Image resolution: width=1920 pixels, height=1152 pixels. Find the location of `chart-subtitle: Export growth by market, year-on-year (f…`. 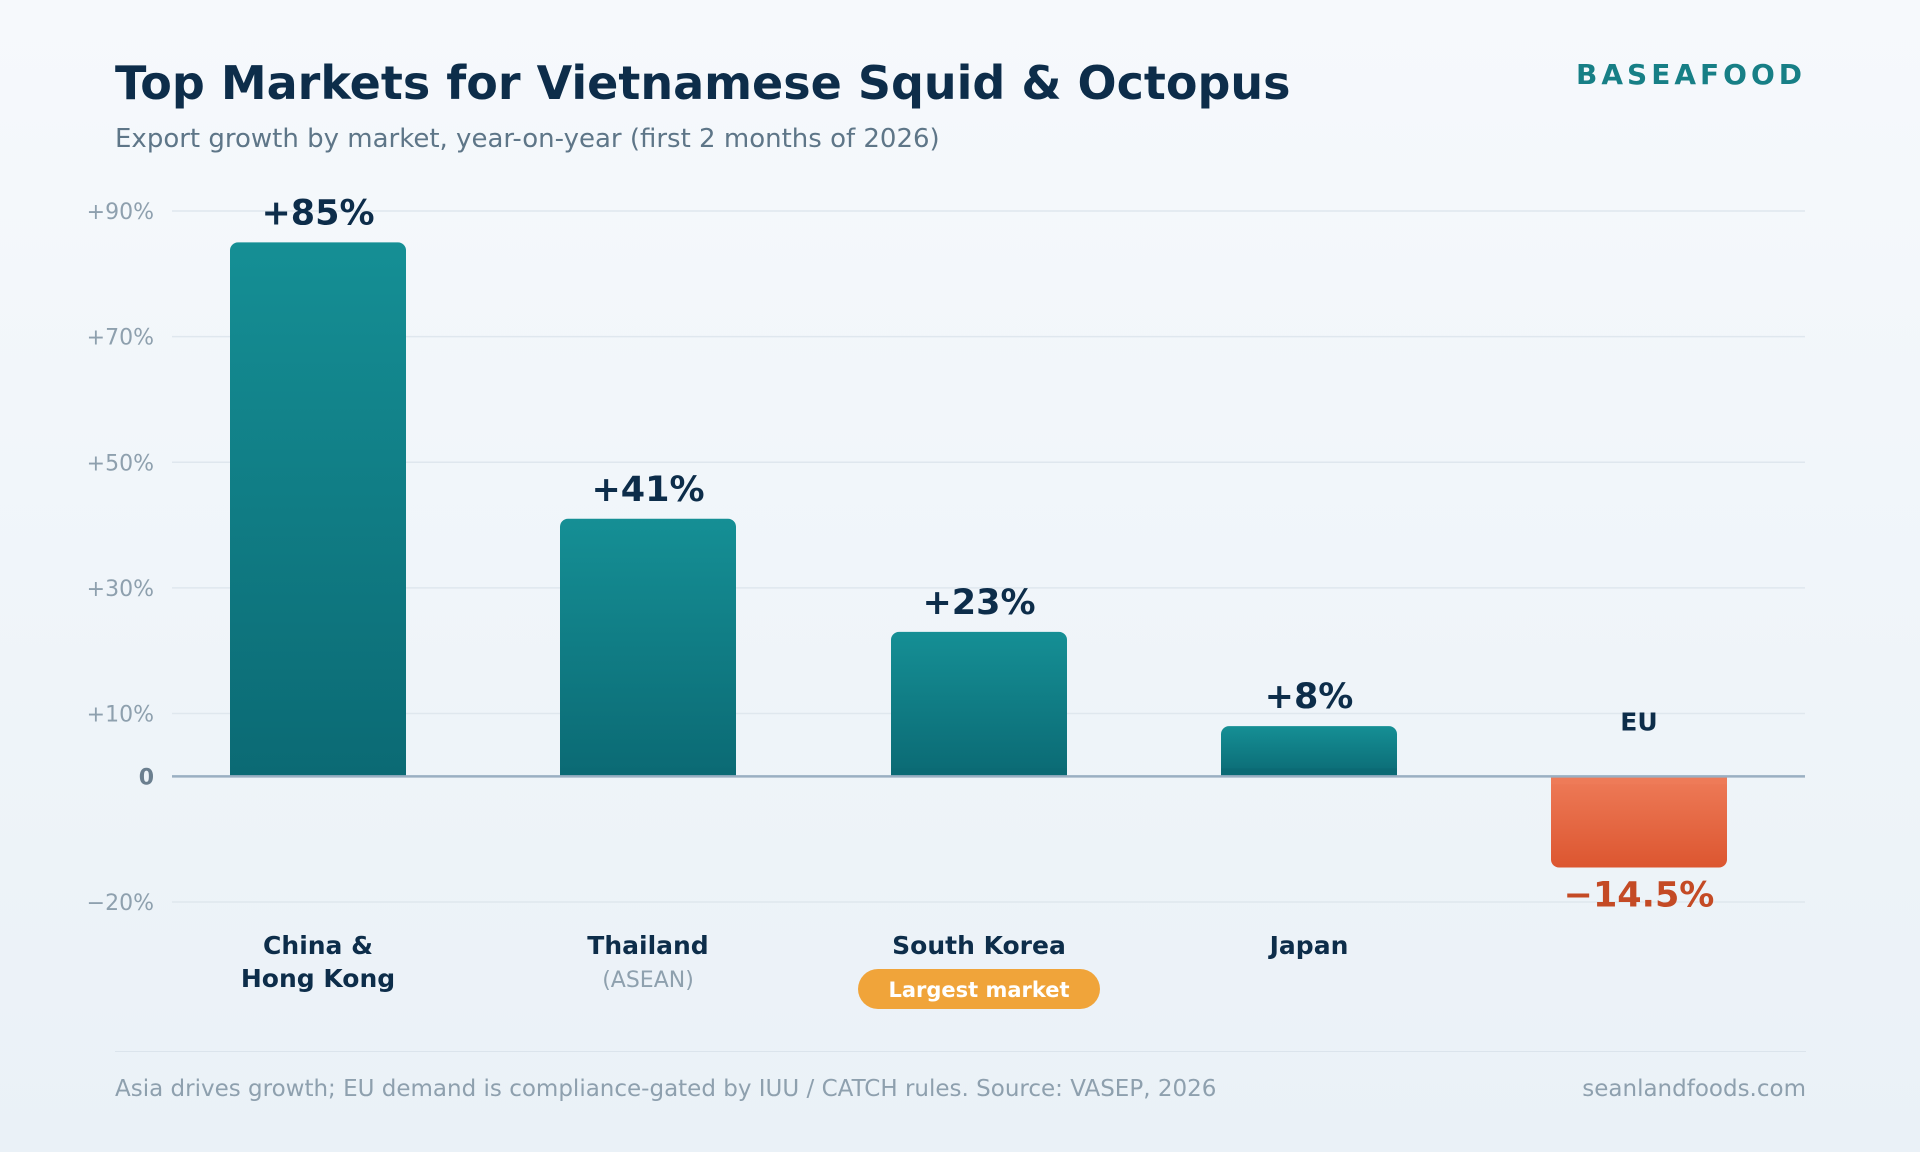

chart-subtitle: Export growth by market, year-on-year (f… is located at coordinates (527, 139).